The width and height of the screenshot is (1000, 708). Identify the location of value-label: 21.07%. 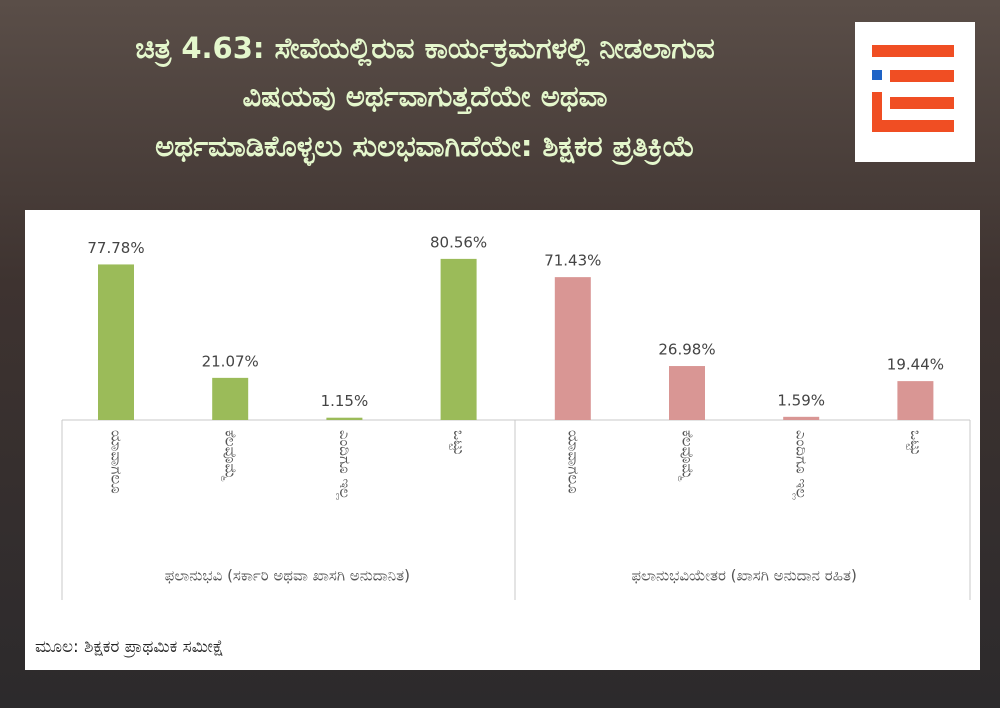
(230, 361).